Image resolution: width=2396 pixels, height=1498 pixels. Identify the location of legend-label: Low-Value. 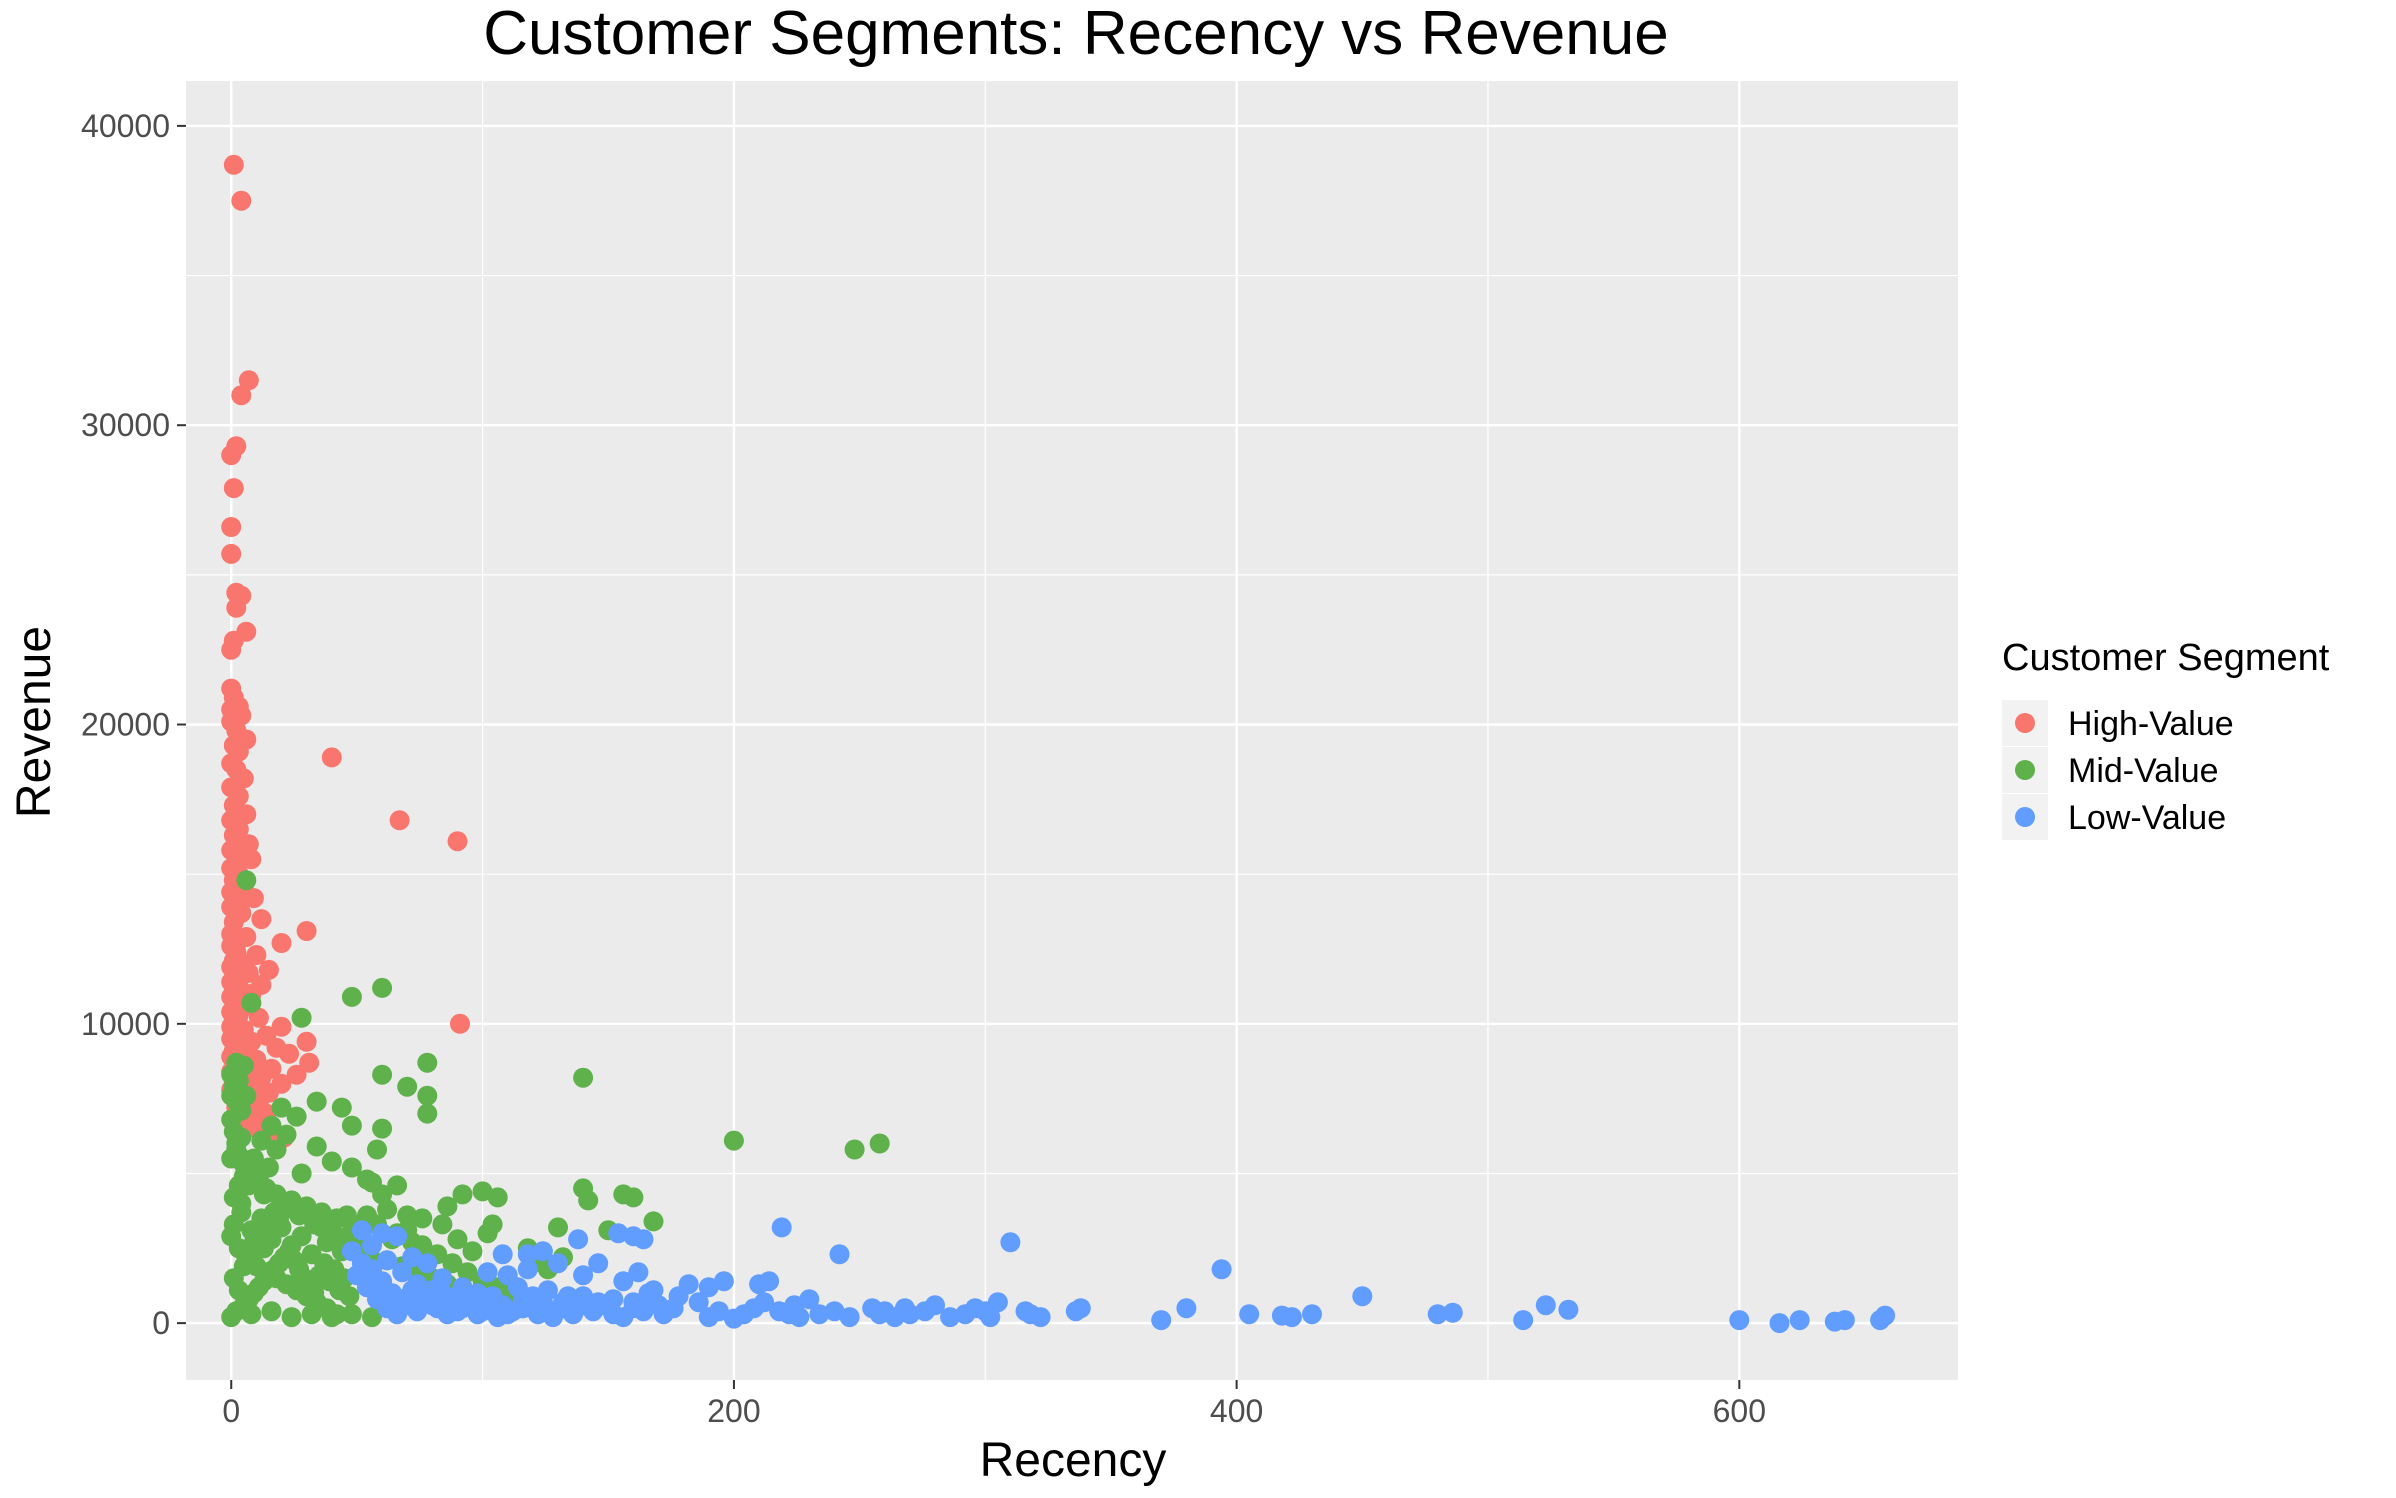
(2147, 818).